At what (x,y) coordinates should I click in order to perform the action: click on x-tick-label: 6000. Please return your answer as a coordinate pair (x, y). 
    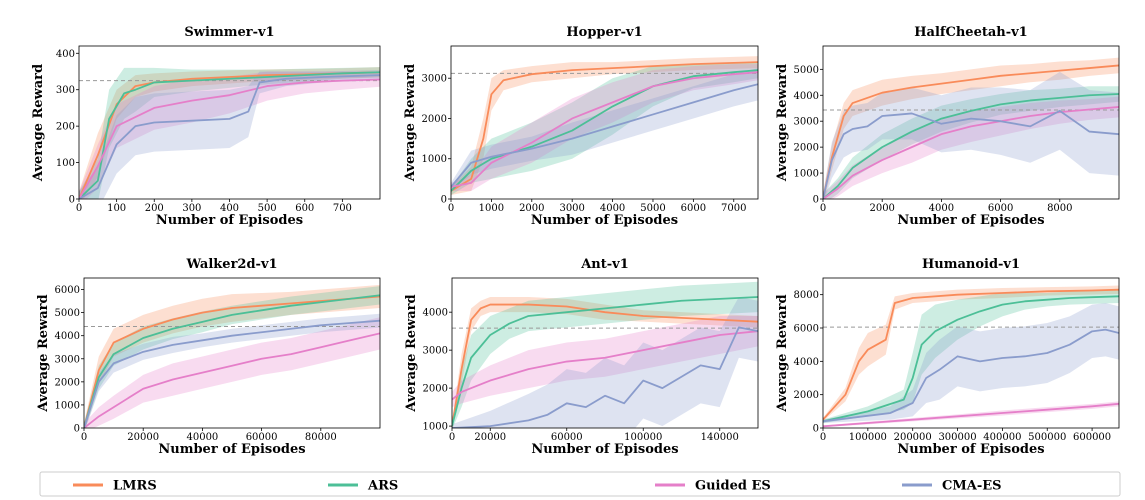
    Looking at the image, I should click on (693, 208).